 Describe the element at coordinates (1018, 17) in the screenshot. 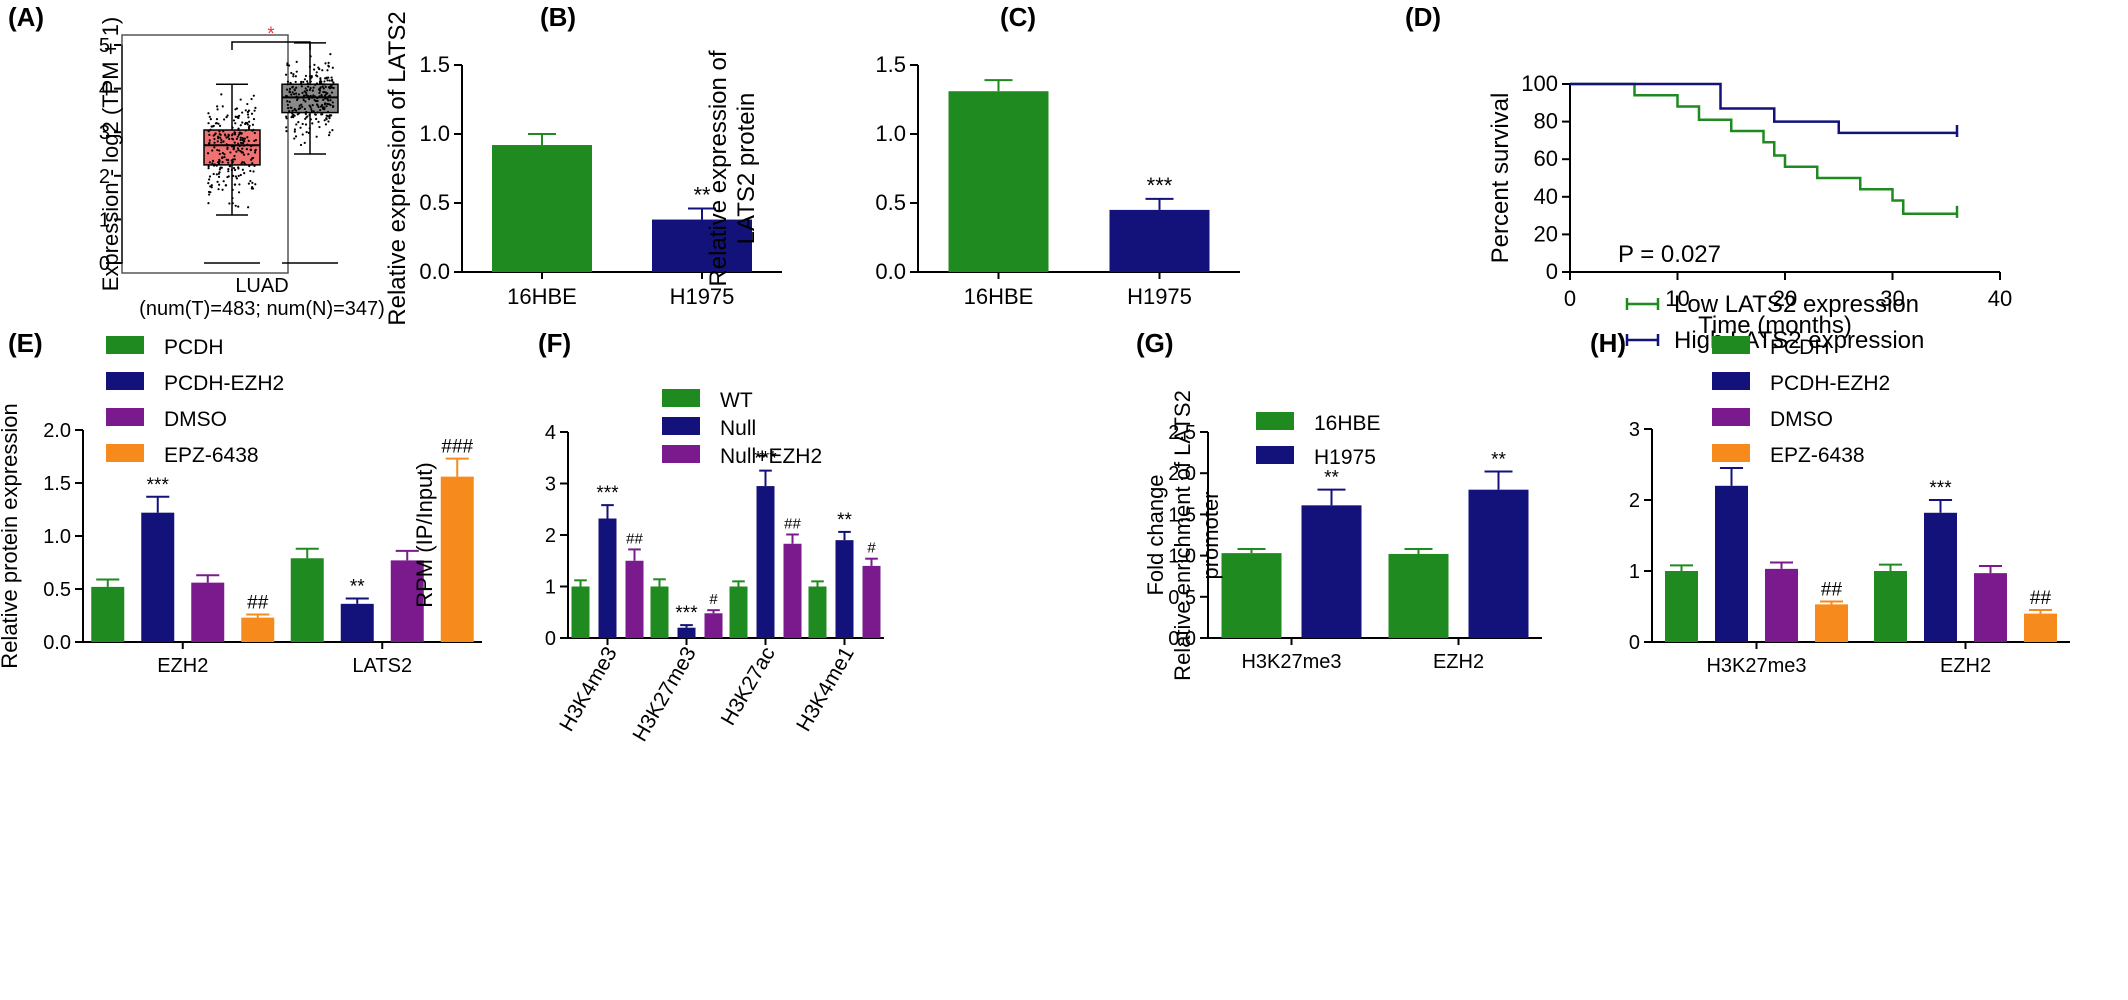

I see `panel-label: (C)` at that location.